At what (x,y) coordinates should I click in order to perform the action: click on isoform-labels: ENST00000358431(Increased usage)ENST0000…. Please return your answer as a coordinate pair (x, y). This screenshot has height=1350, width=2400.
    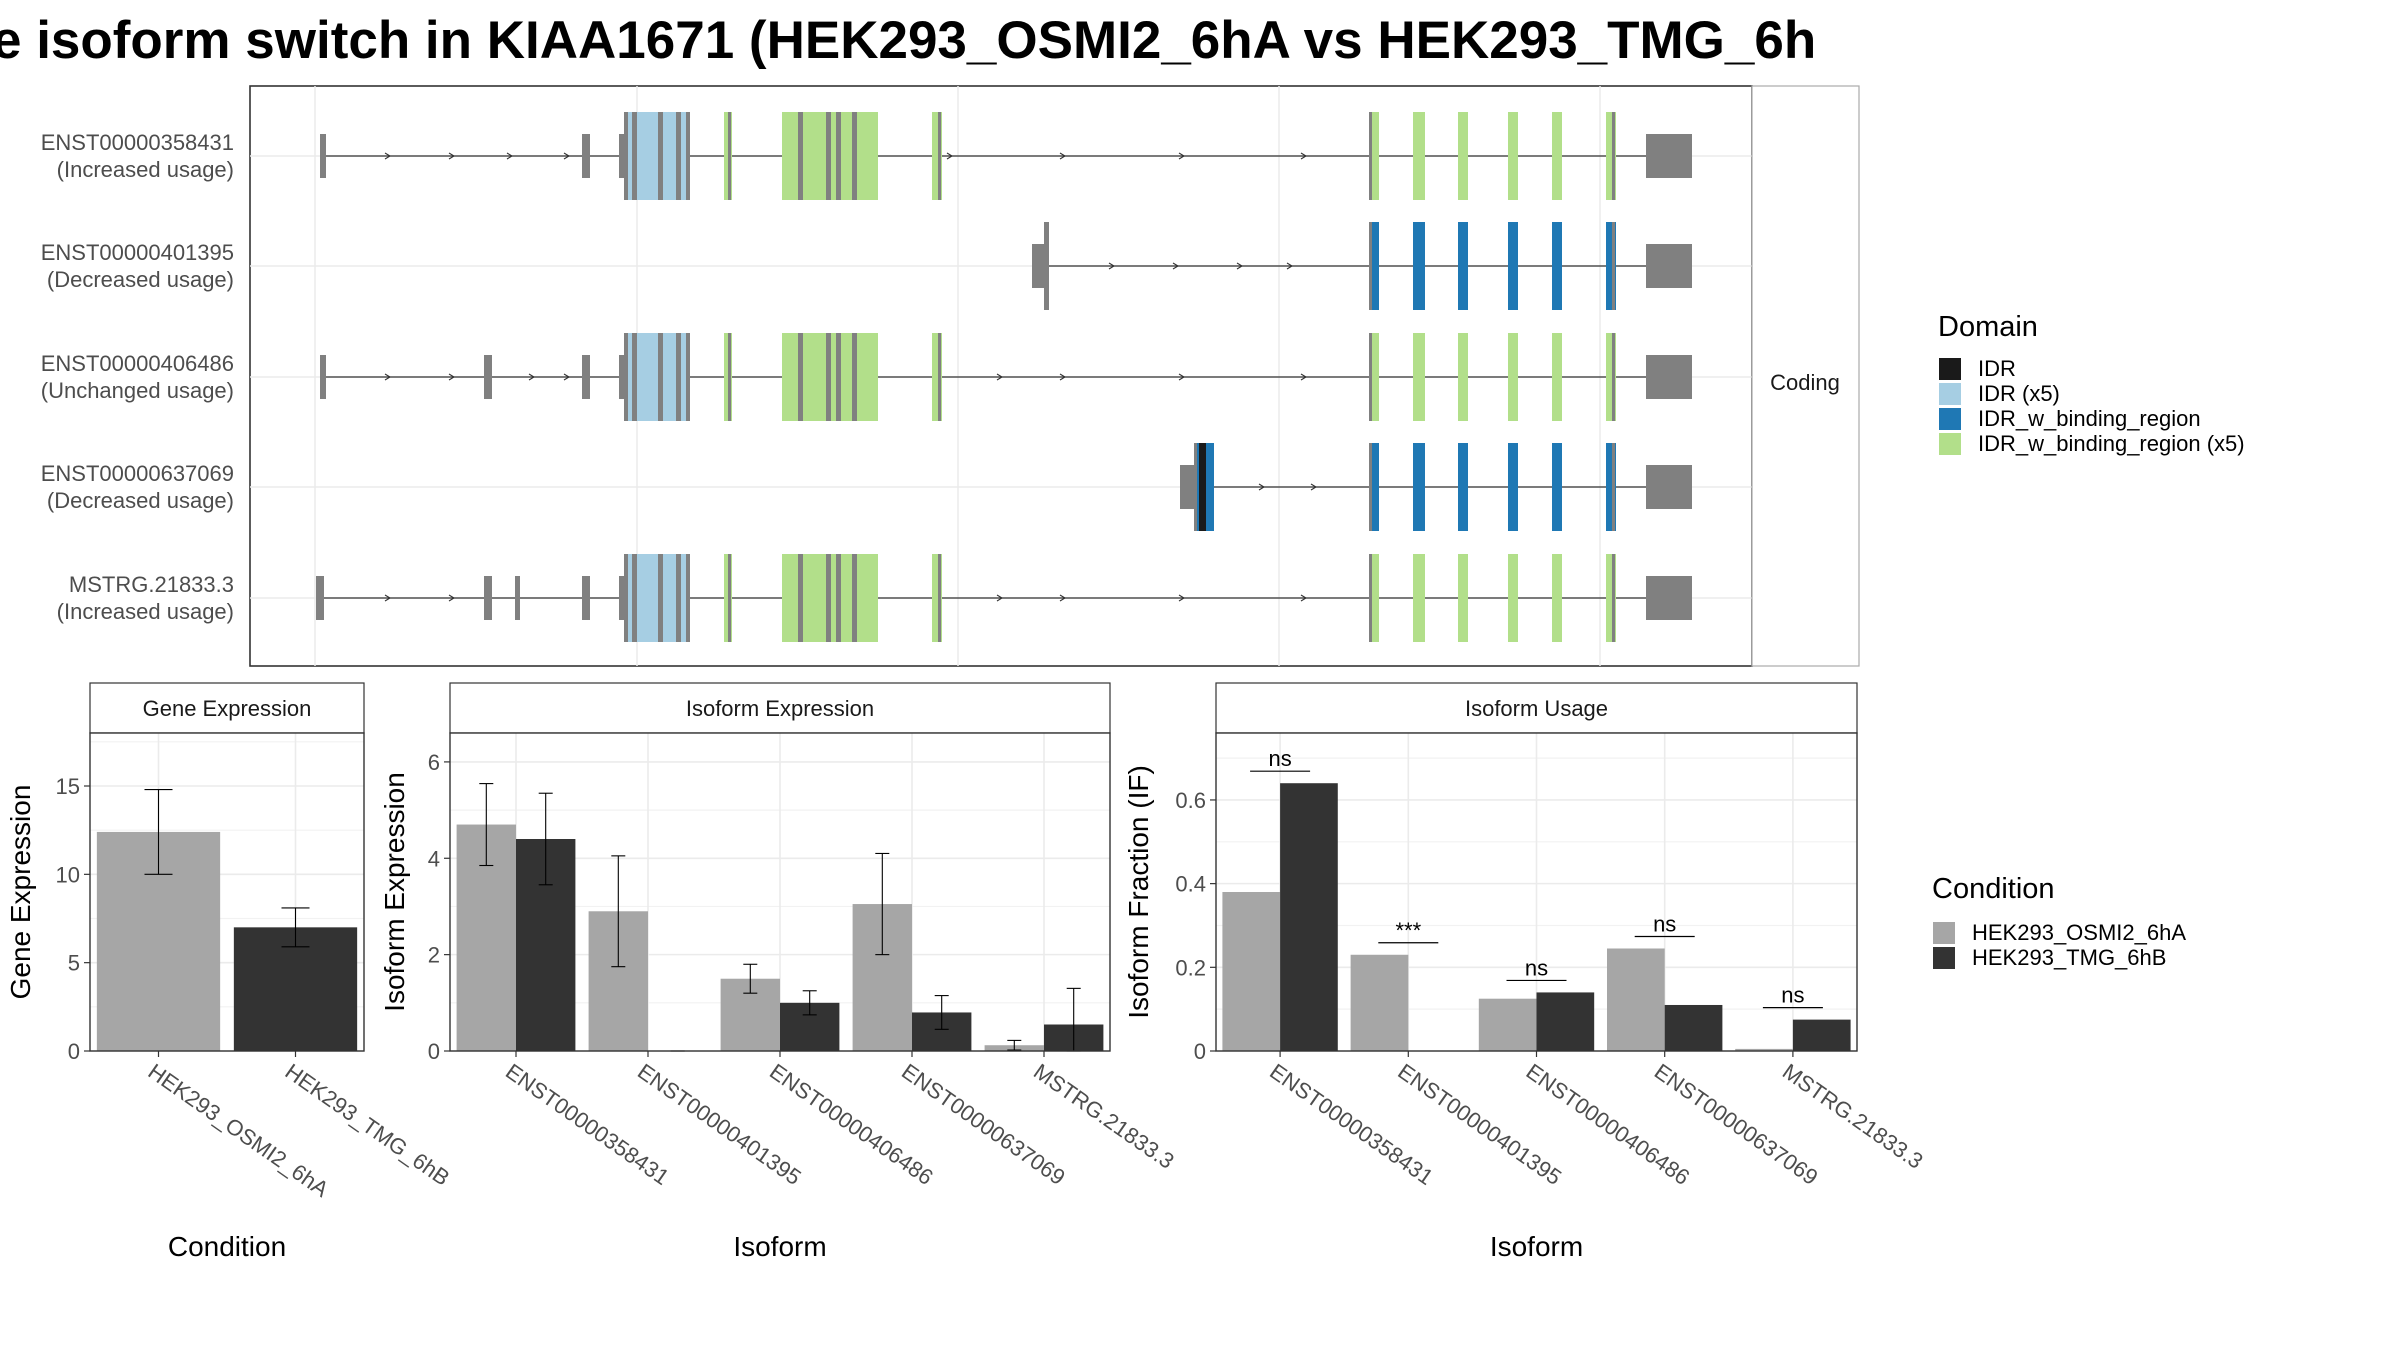
    Looking at the image, I should click on (137, 377).